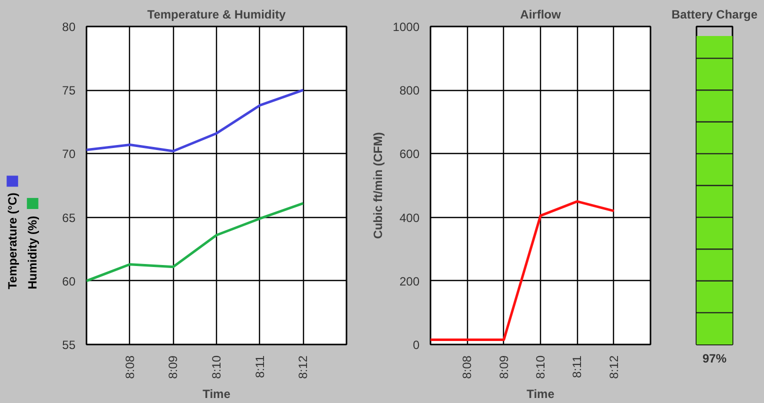 The width and height of the screenshot is (764, 403). Describe the element at coordinates (714, 15) in the screenshot. I see `text: Battery Charge` at that location.